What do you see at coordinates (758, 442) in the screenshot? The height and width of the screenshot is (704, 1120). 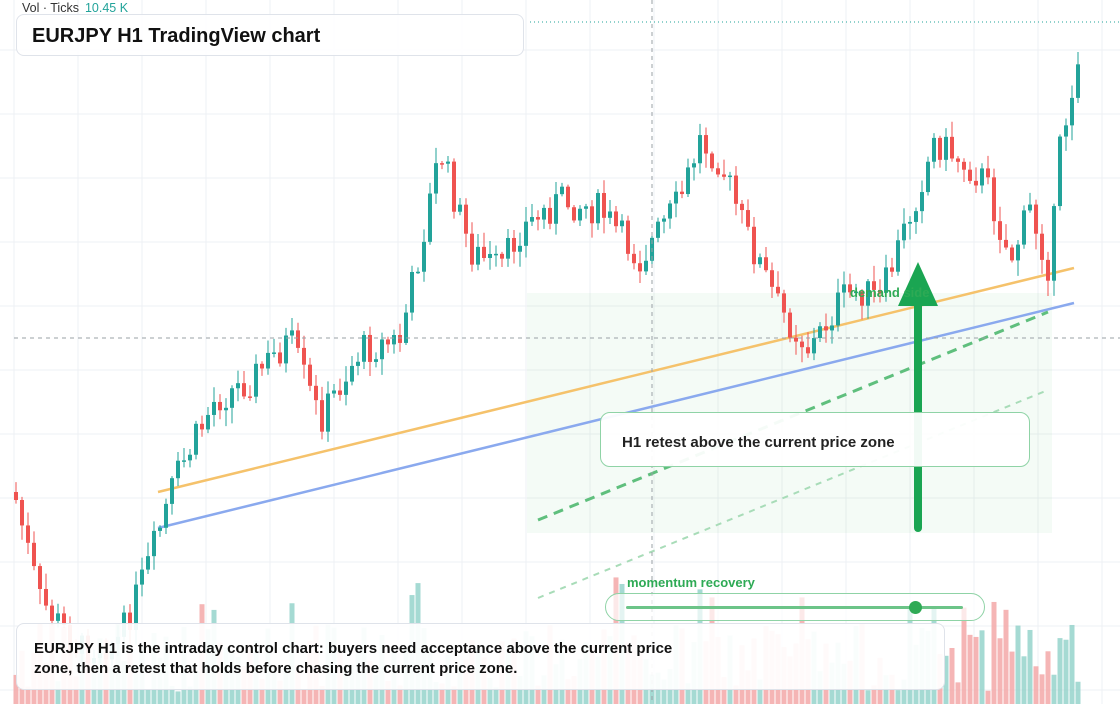 I see `retest-callout-text: H1 retest above the current price zone` at bounding box center [758, 442].